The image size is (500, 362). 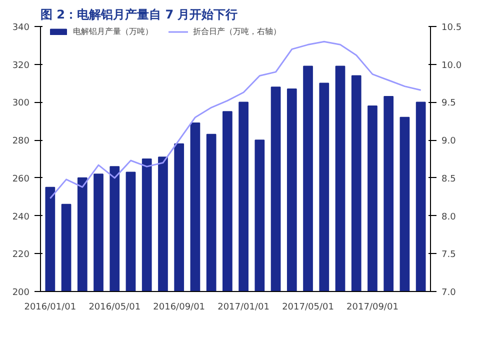 I want to click on y2-tick-label: 7.5, so click(x=449, y=255).